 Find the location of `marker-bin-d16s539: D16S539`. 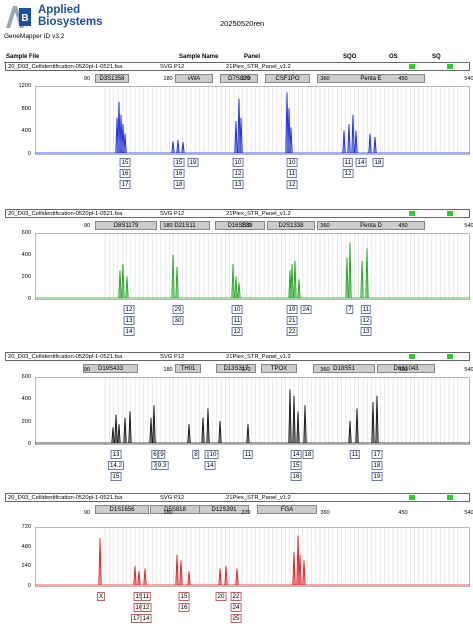

marker-bin-d16s539: D16S539 is located at coordinates (240, 225).